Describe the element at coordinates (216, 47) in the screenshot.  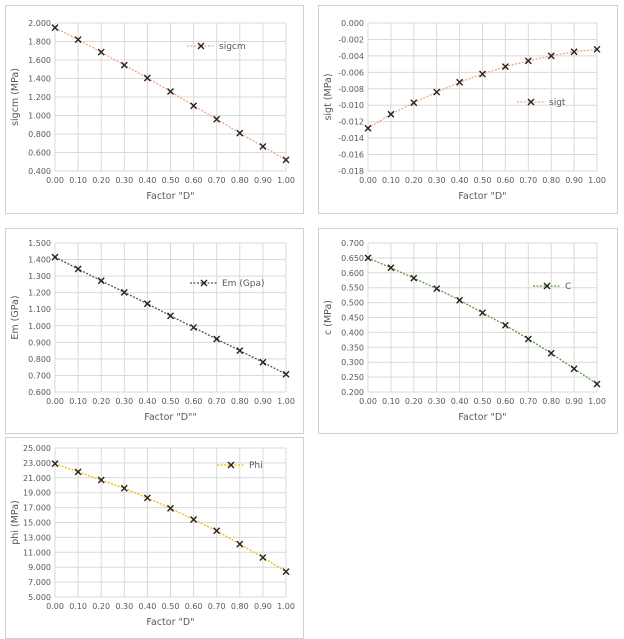
I see `legend: sigcm` at that location.